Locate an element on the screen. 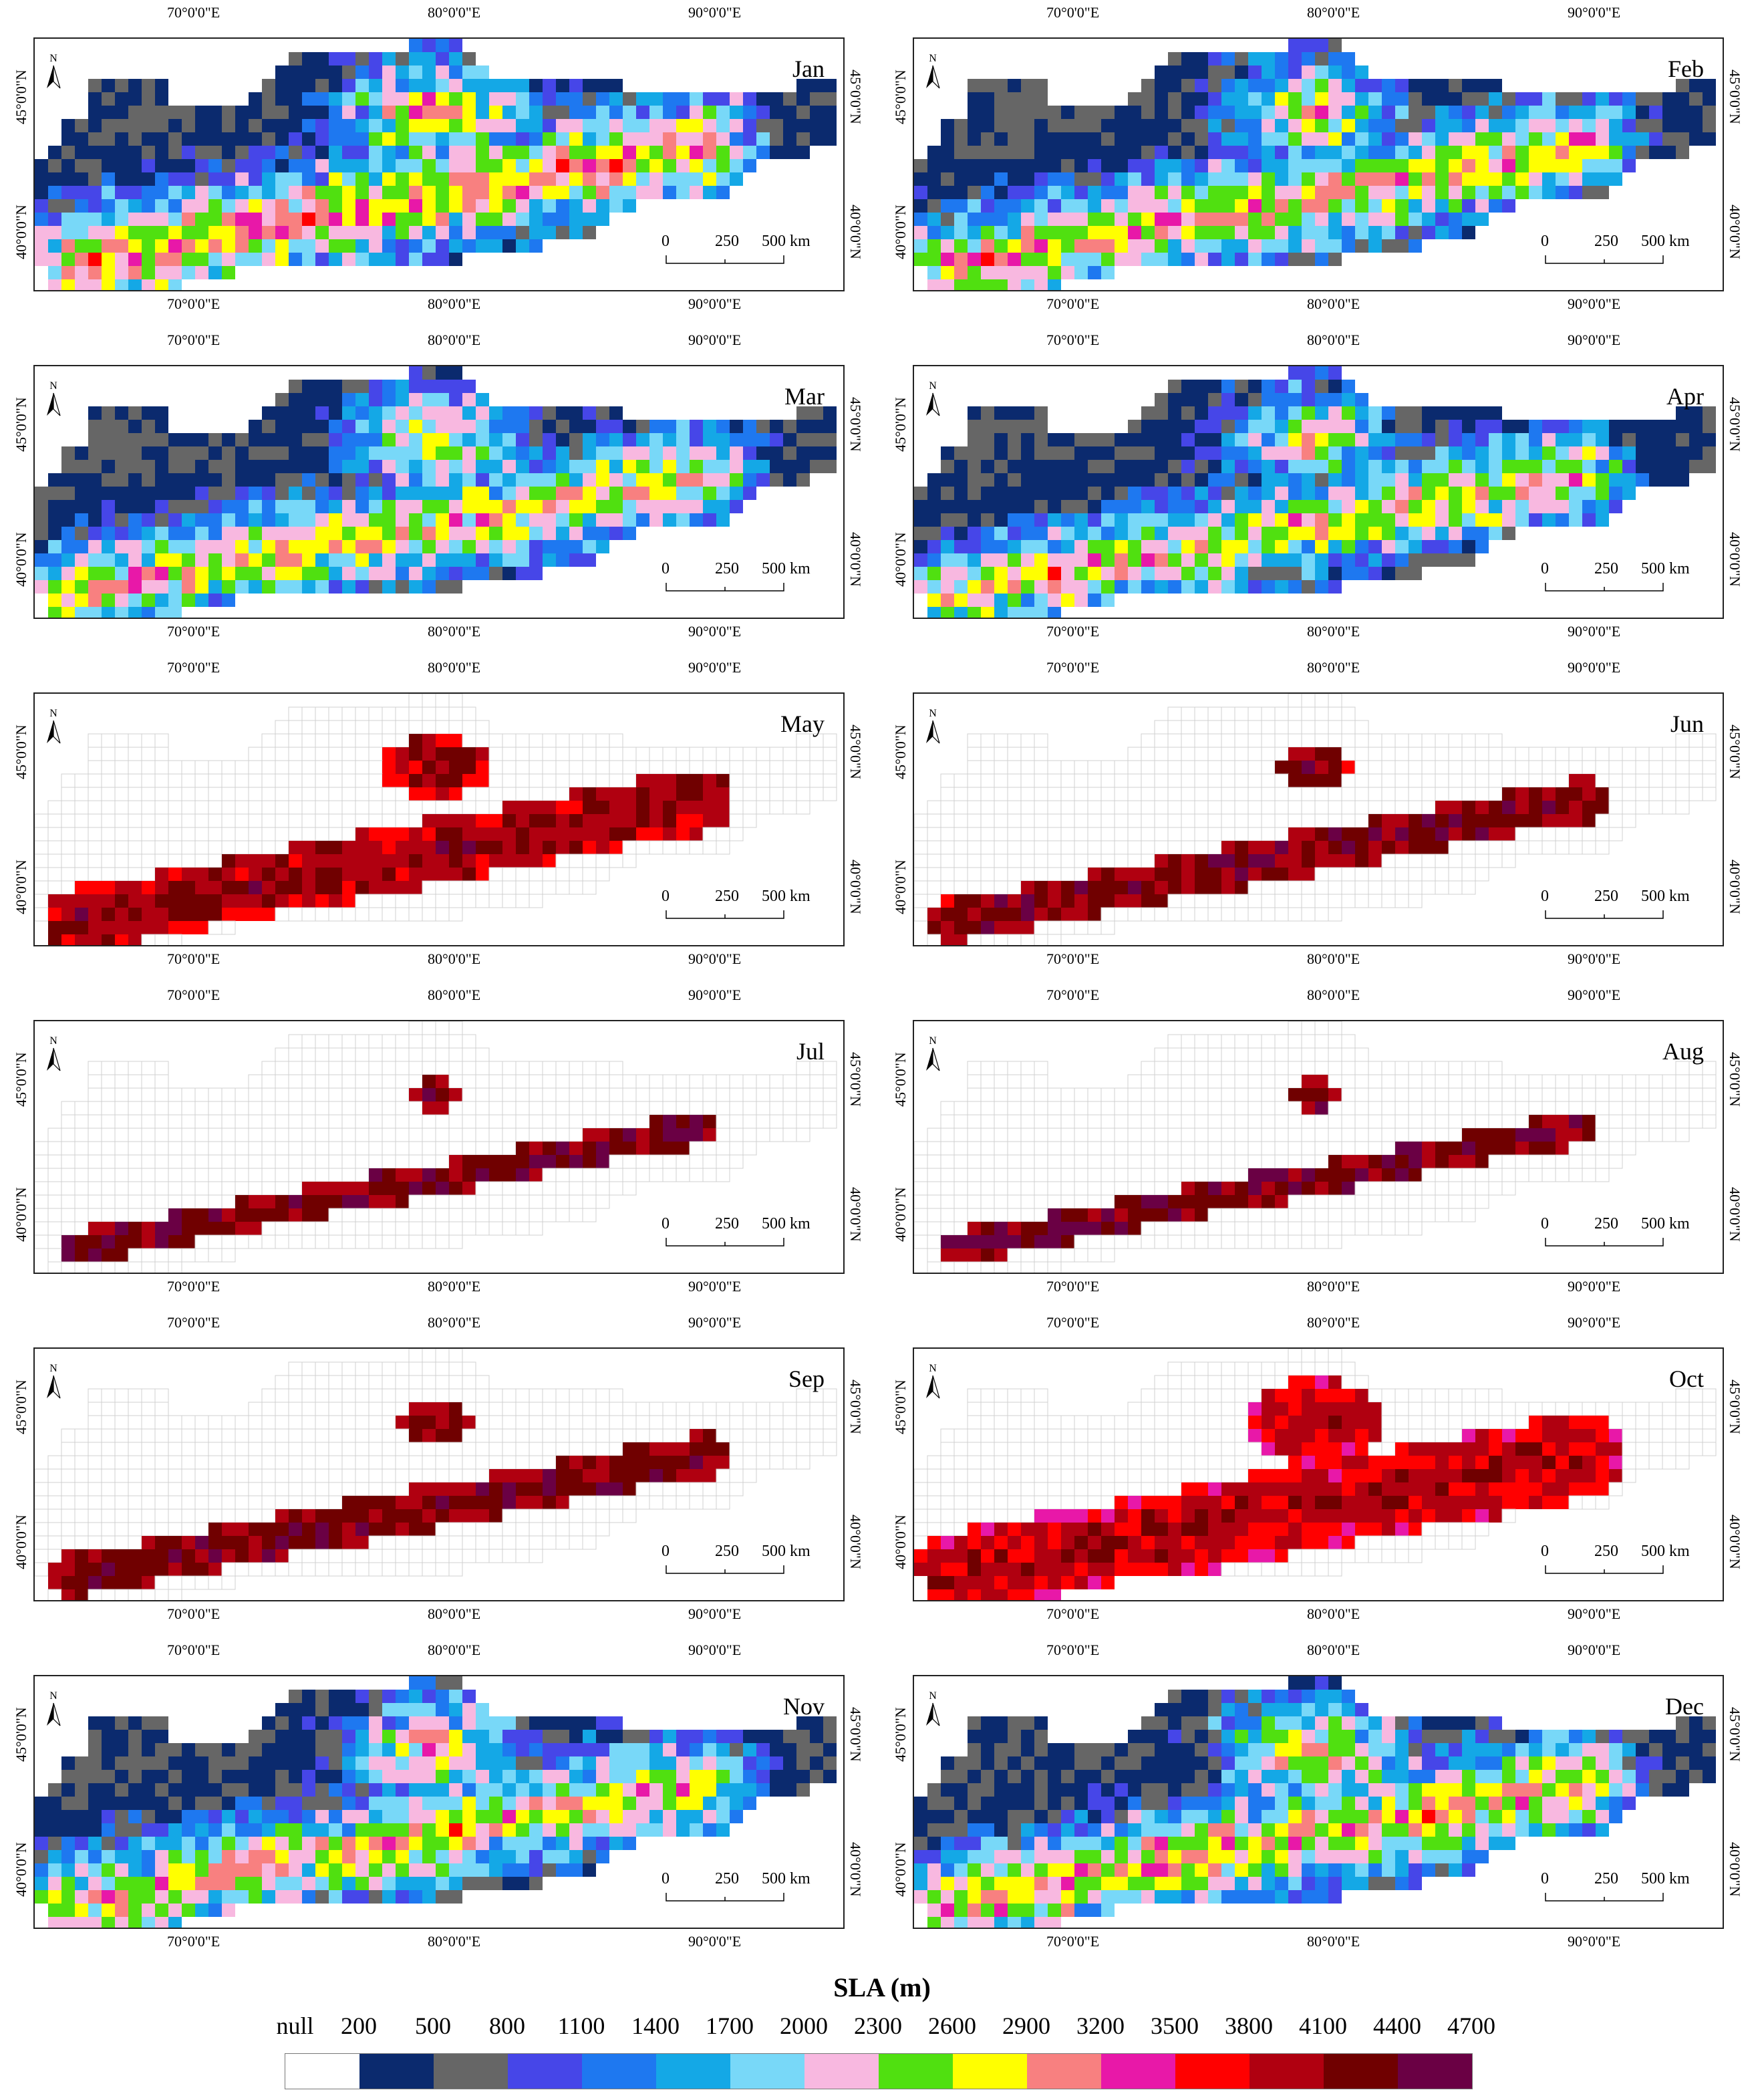 The height and width of the screenshot is (2094, 1764). grid-cells is located at coordinates (1315, 164).